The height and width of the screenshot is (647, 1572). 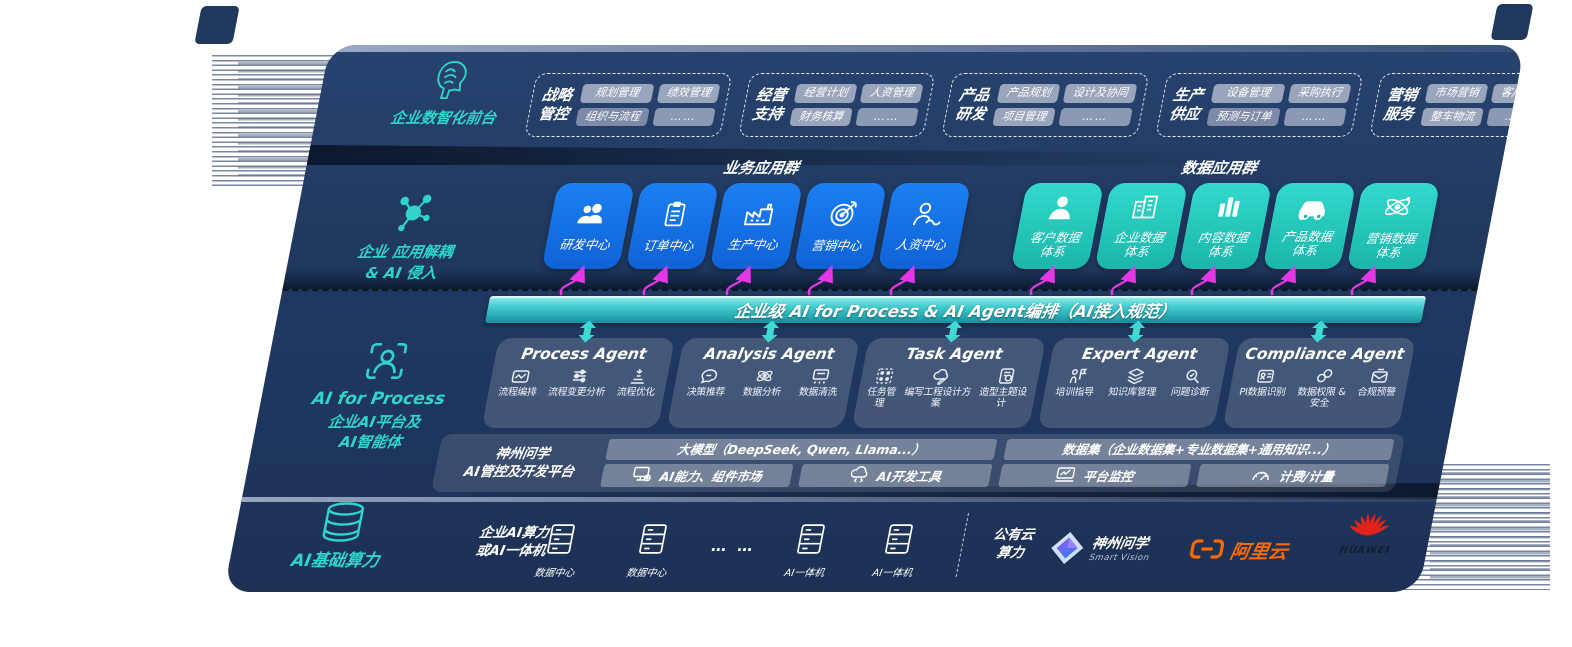 What do you see at coordinates (448, 93) in the screenshot?
I see `front-layer-label: 企业数智化前台` at bounding box center [448, 93].